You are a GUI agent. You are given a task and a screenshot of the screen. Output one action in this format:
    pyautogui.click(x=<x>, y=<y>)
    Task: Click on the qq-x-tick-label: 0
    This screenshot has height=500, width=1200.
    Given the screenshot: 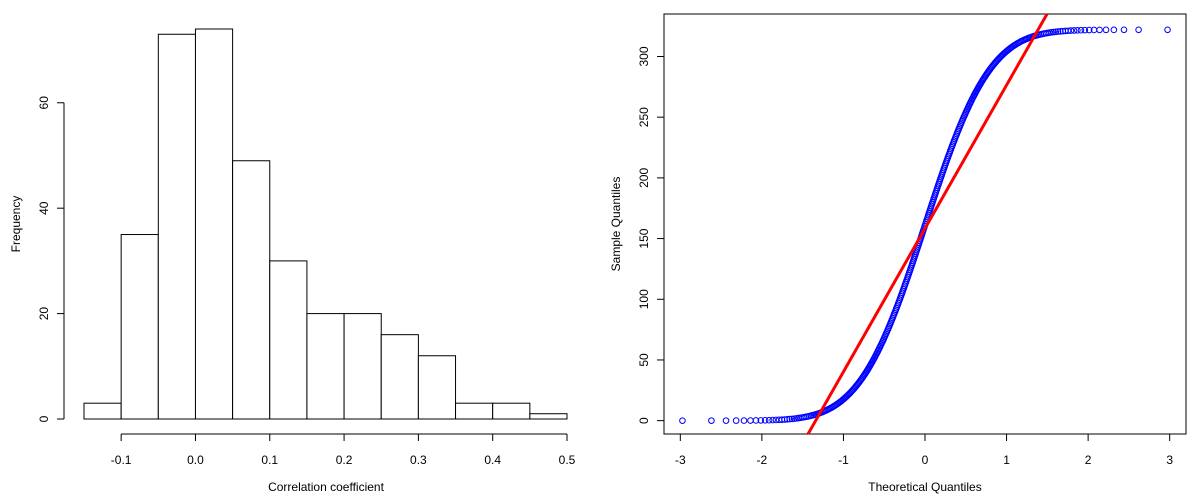 What is the action you would take?
    pyautogui.click(x=925, y=460)
    